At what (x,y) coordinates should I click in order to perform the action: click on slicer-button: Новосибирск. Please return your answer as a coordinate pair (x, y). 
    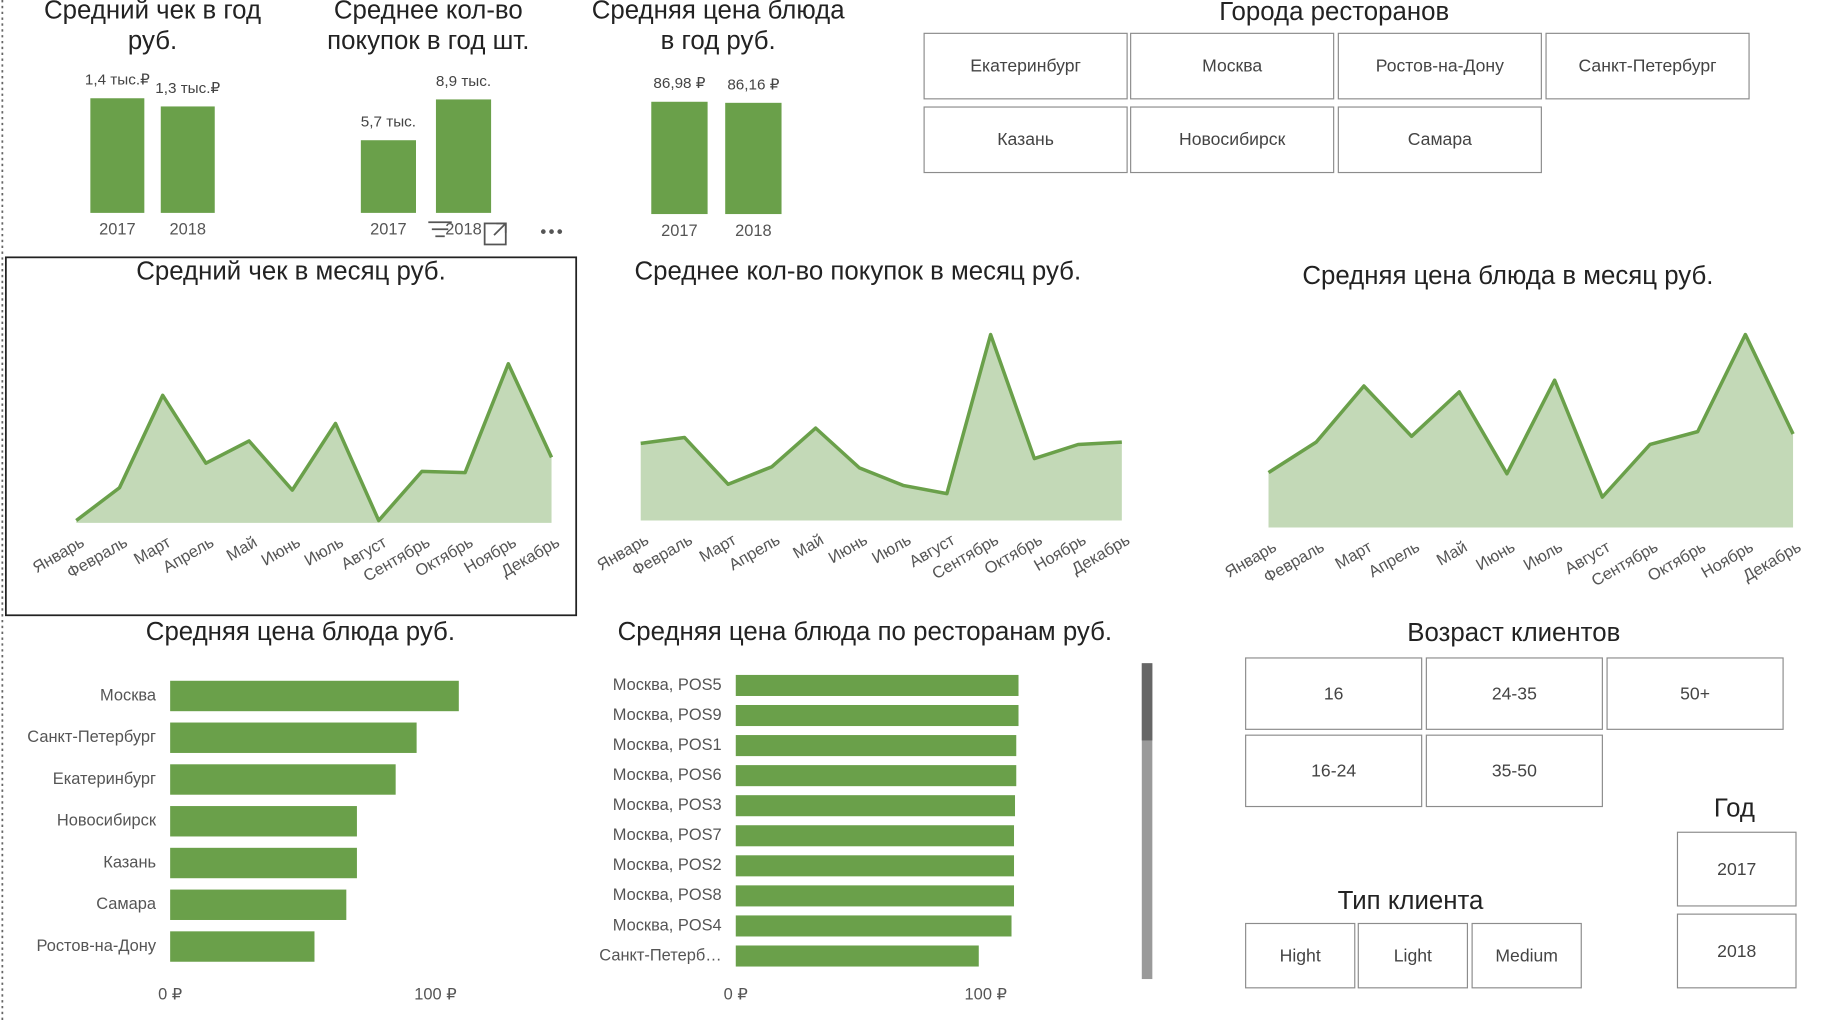
    Looking at the image, I should click on (1232, 140).